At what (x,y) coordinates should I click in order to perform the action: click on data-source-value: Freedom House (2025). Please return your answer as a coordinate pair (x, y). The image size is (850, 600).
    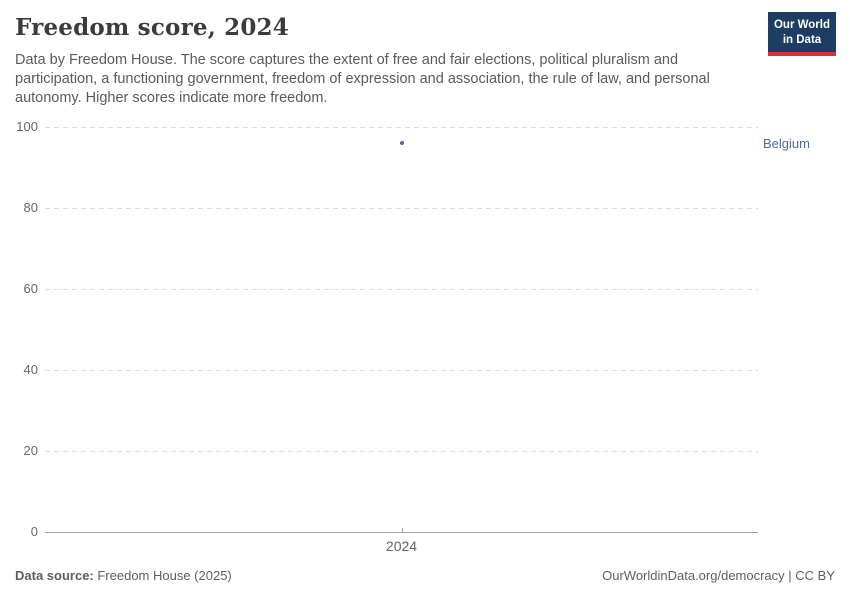
    Looking at the image, I should click on (162, 575).